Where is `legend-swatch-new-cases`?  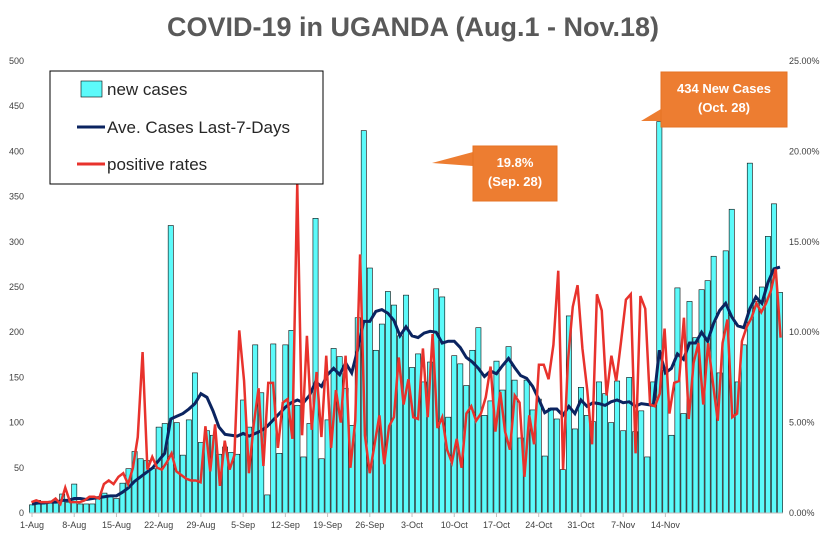
legend-swatch-new-cases is located at coordinates (91, 89).